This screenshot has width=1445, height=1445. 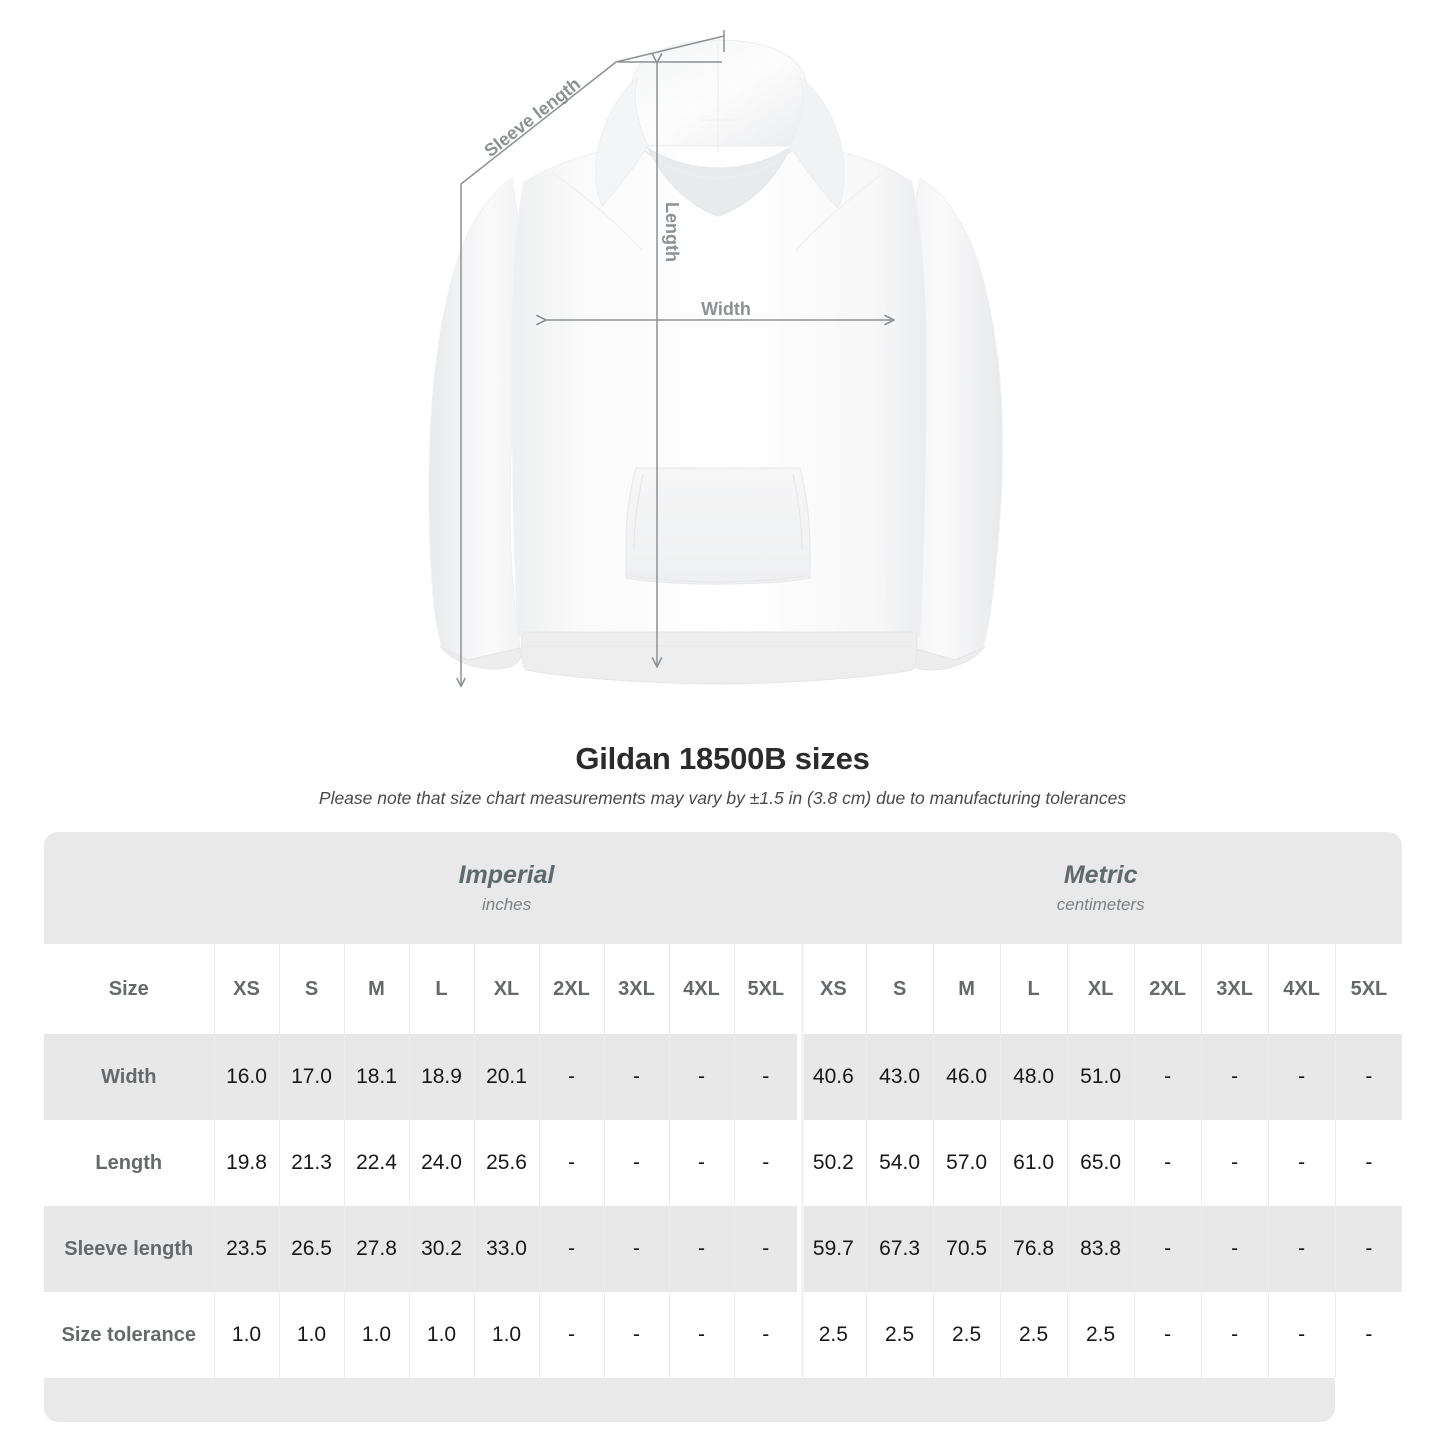 I want to click on cell-width-imperial-l: 18.9, so click(x=441, y=1077).